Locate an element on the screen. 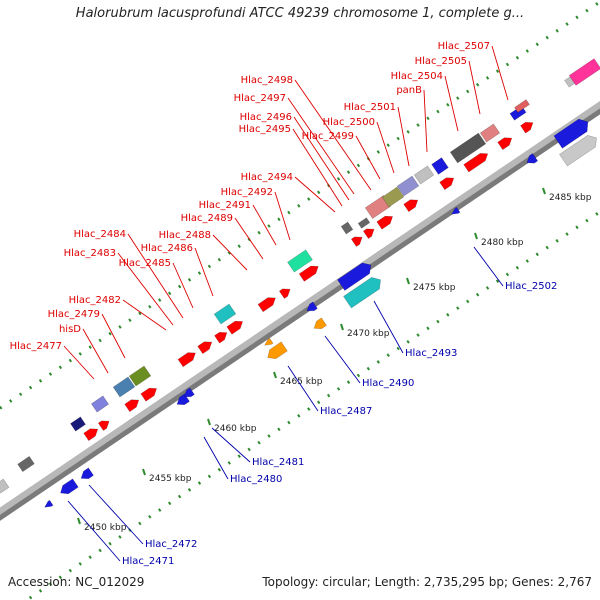 Image resolution: width=600 pixels, height=600 pixels. forward-gene-label: Hlac_2505 is located at coordinates (441, 61).